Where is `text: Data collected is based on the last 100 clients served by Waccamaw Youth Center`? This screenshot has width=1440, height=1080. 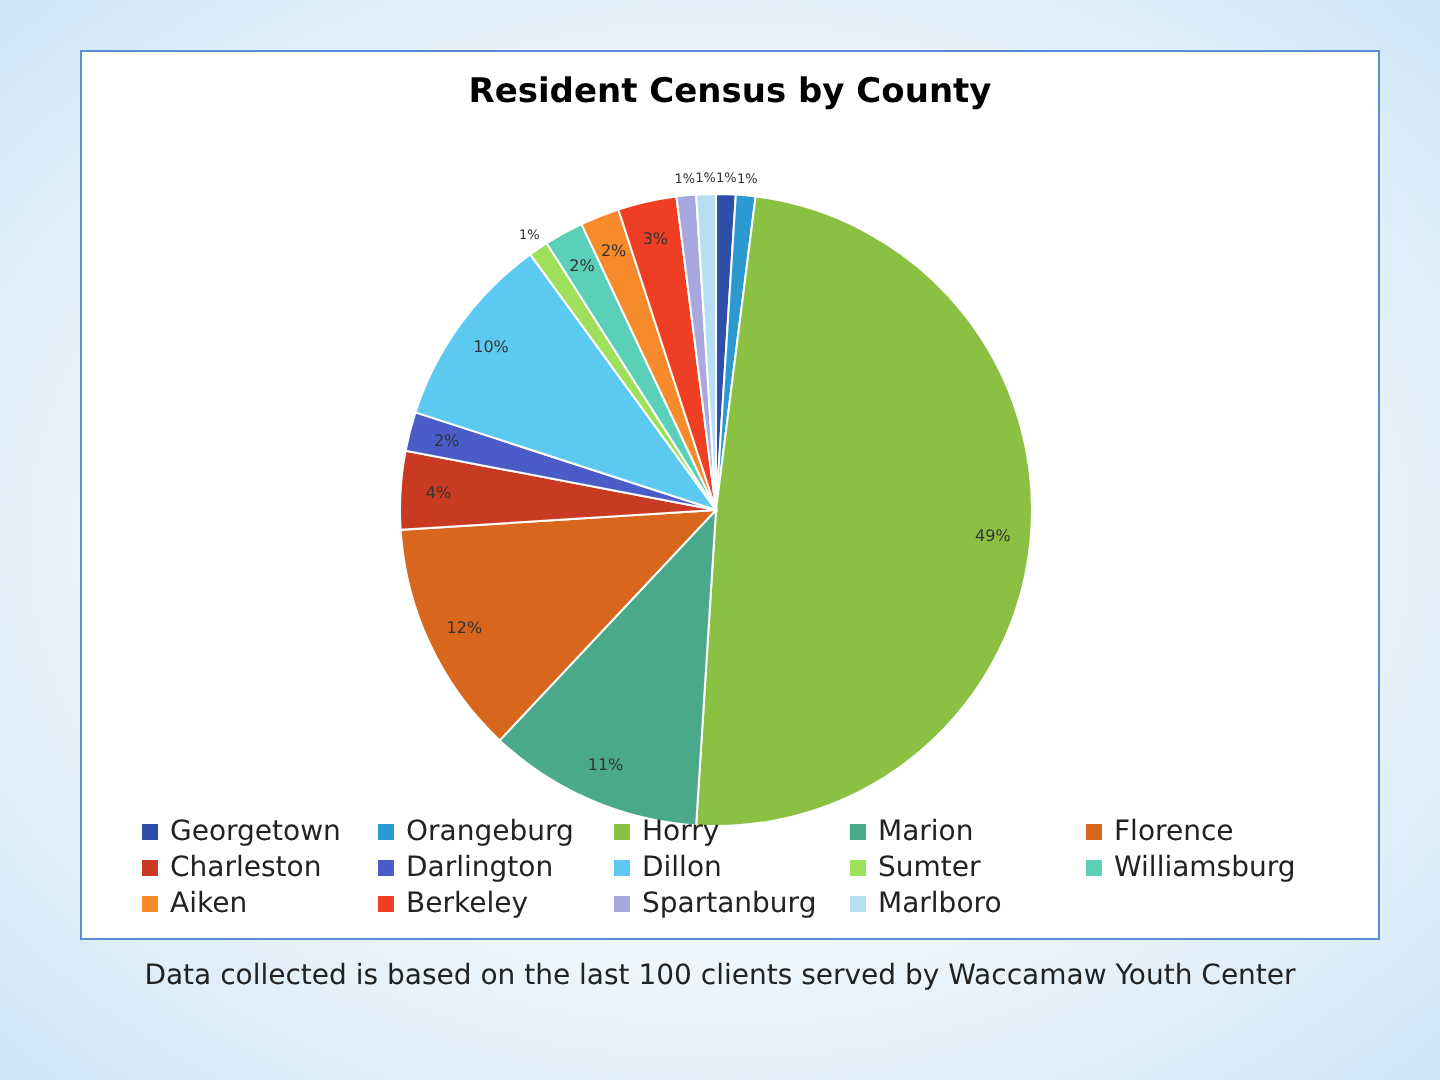
text: Data collected is based on the last 100 clients served by Waccamaw Youth Center is located at coordinates (720, 976).